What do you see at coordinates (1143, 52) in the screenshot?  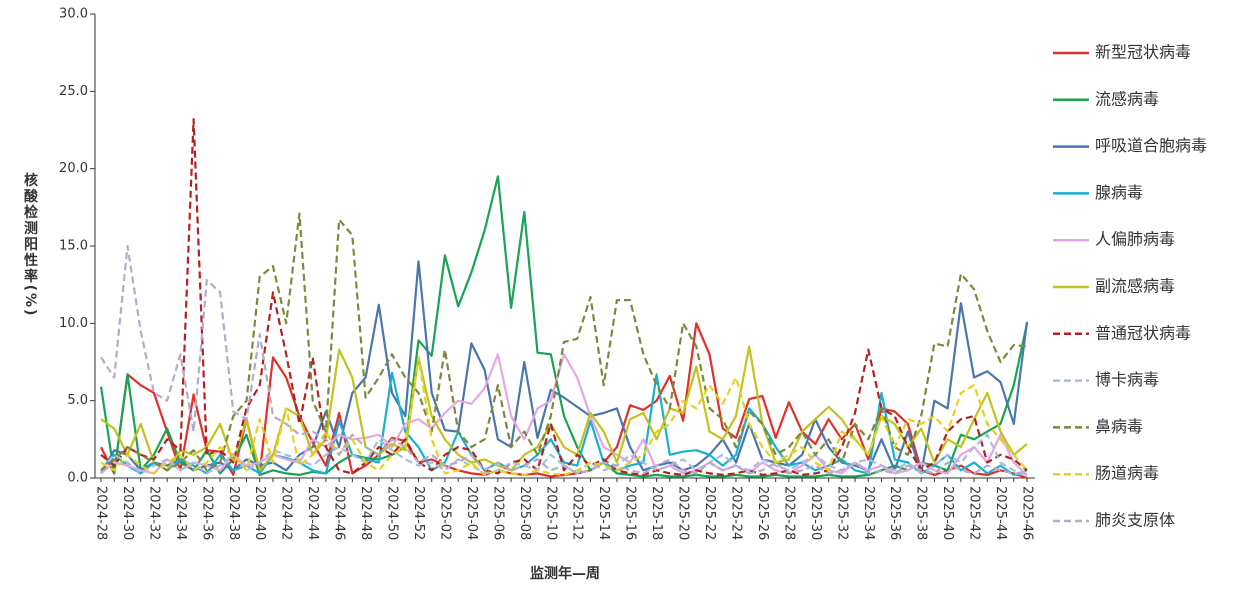 I see `legend-label: 新型冠状病毒` at bounding box center [1143, 52].